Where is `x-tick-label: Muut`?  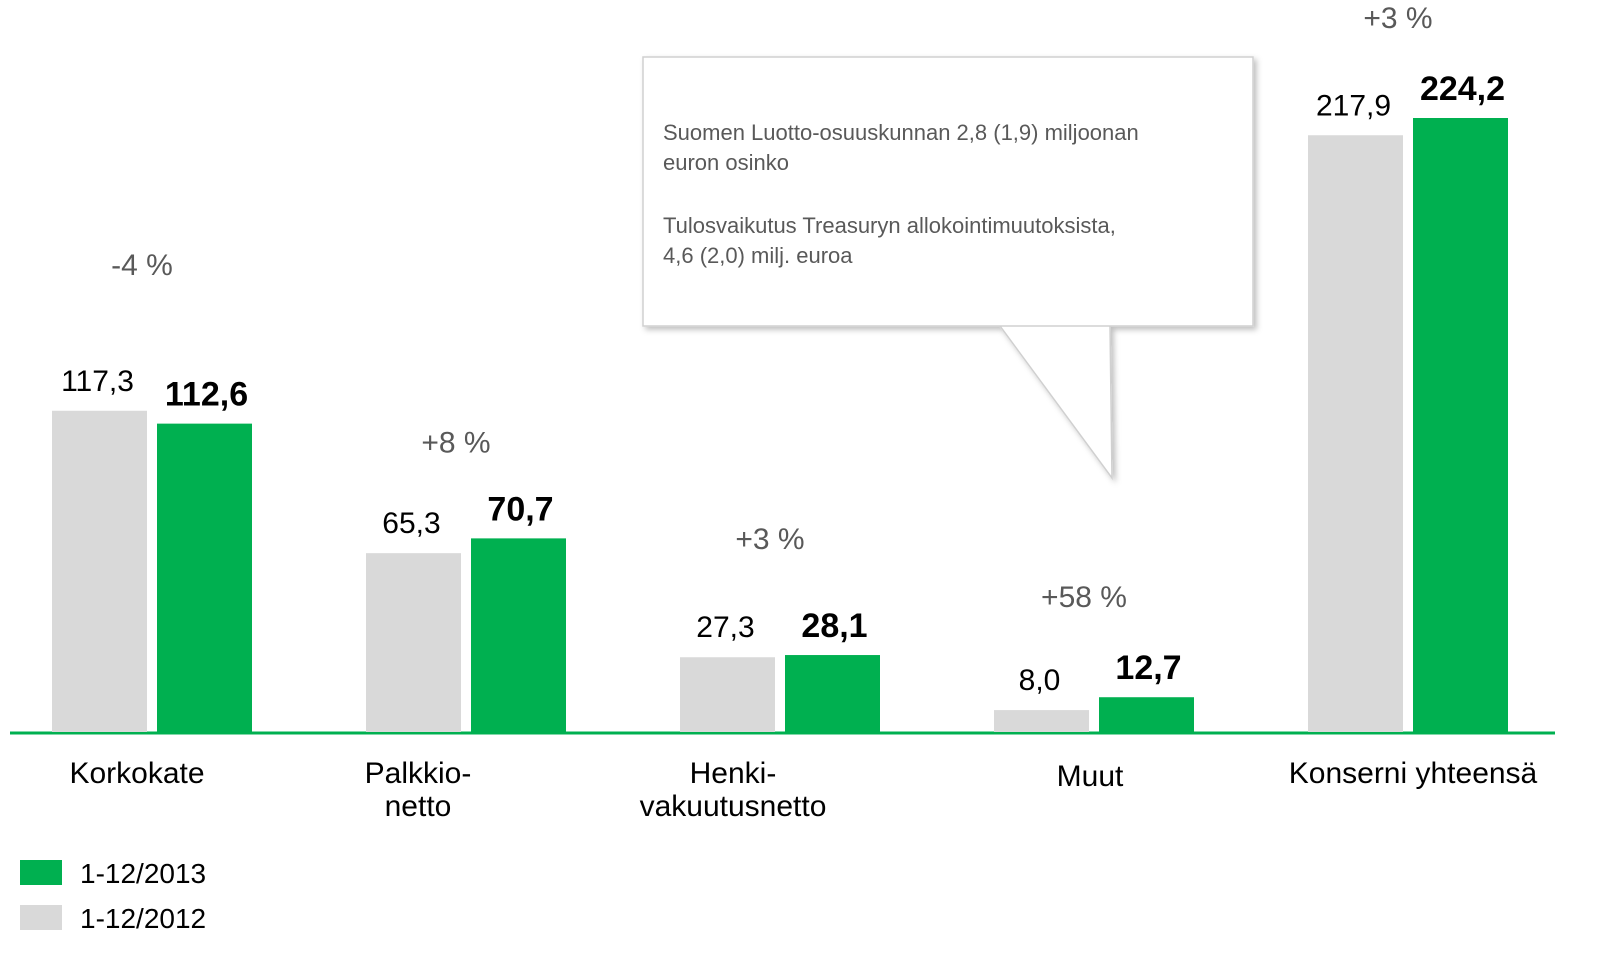
x-tick-label: Muut is located at coordinates (1090, 776).